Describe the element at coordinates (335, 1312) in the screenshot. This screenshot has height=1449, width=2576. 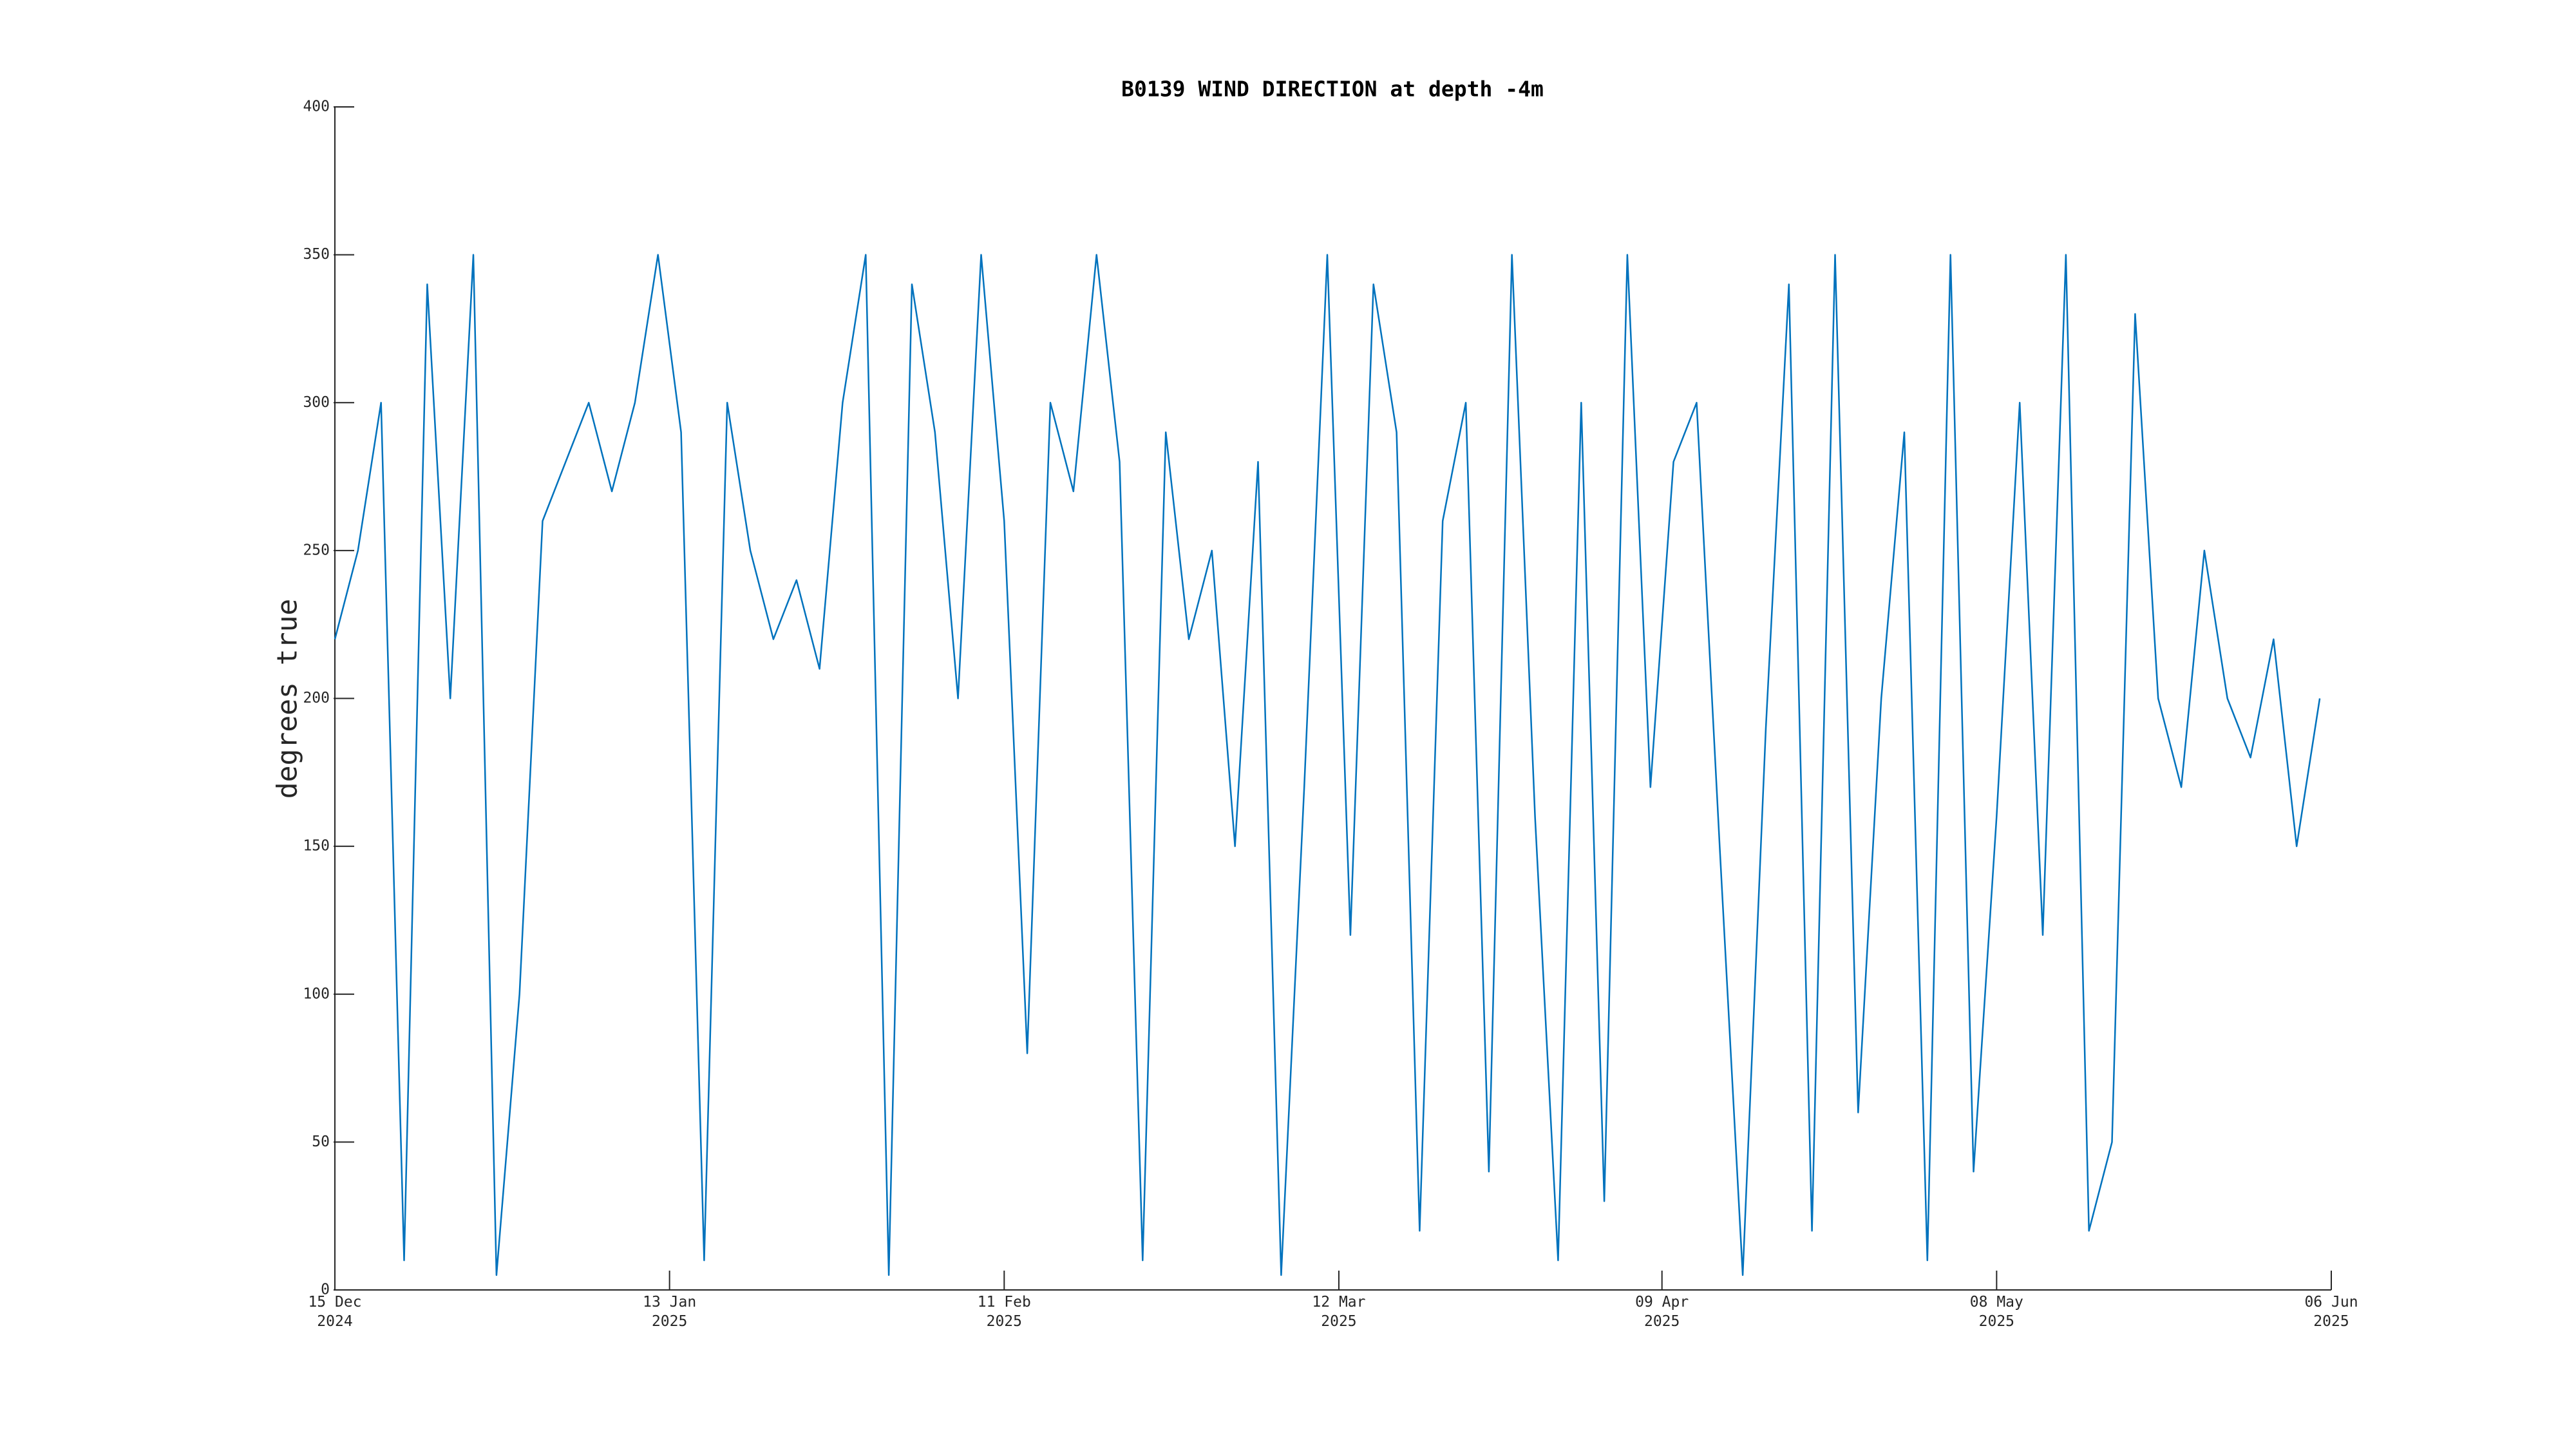
I see `x-tick-label: 15 Dec 2024` at that location.